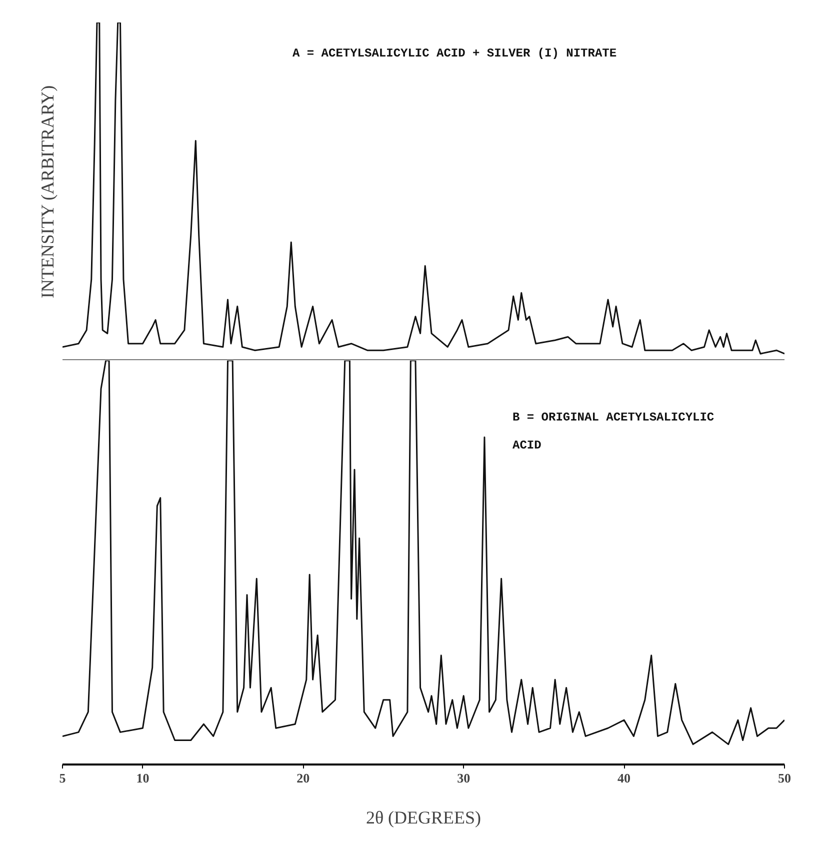 This screenshot has width=814, height=848. I want to click on annotation: ACID, so click(527, 445).